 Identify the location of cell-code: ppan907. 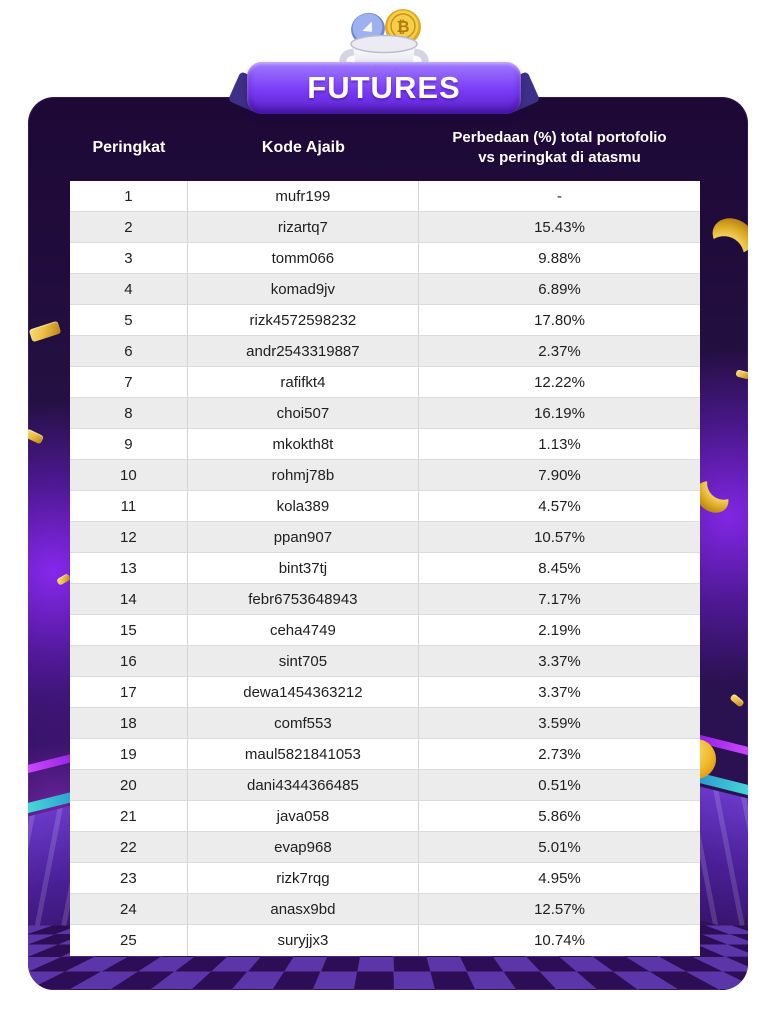
(303, 537).